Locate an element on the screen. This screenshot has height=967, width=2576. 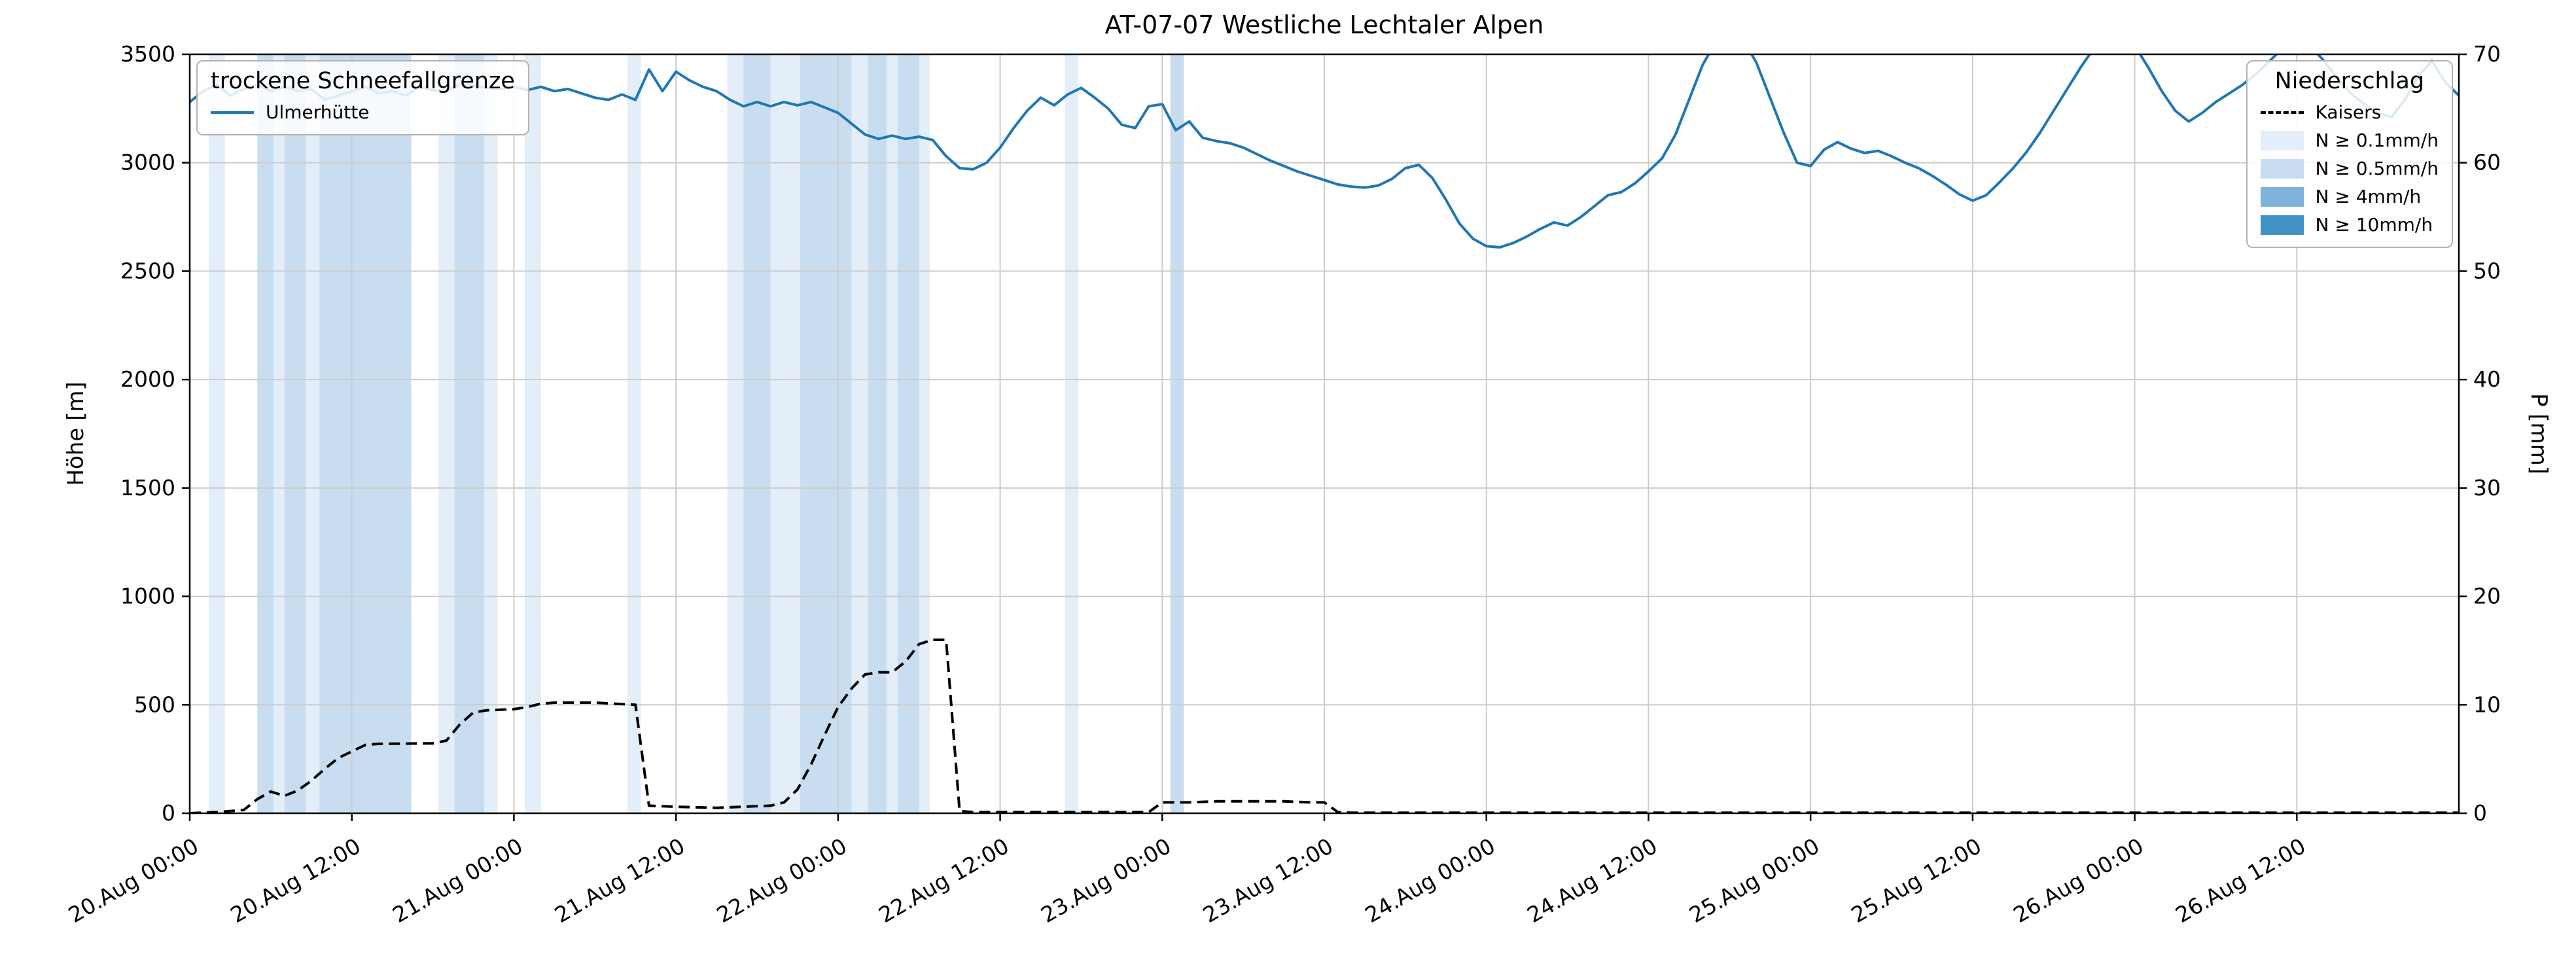
y-left-tick-label: 1500 is located at coordinates (147, 488).